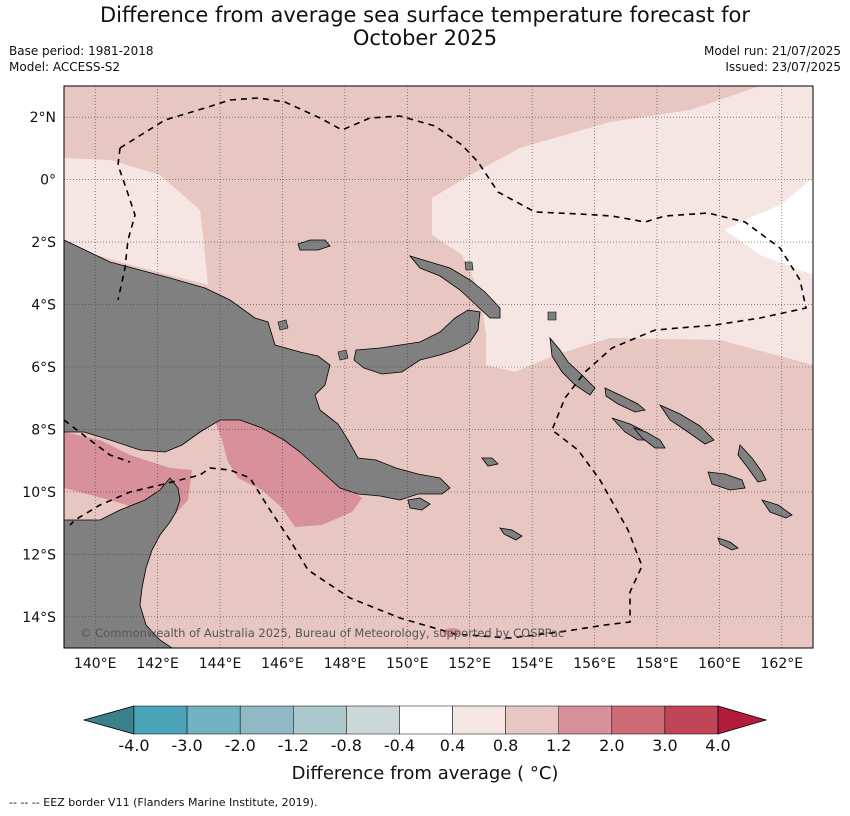  Describe the element at coordinates (469, 266) in the screenshot. I see `land-small-isles-c` at that location.